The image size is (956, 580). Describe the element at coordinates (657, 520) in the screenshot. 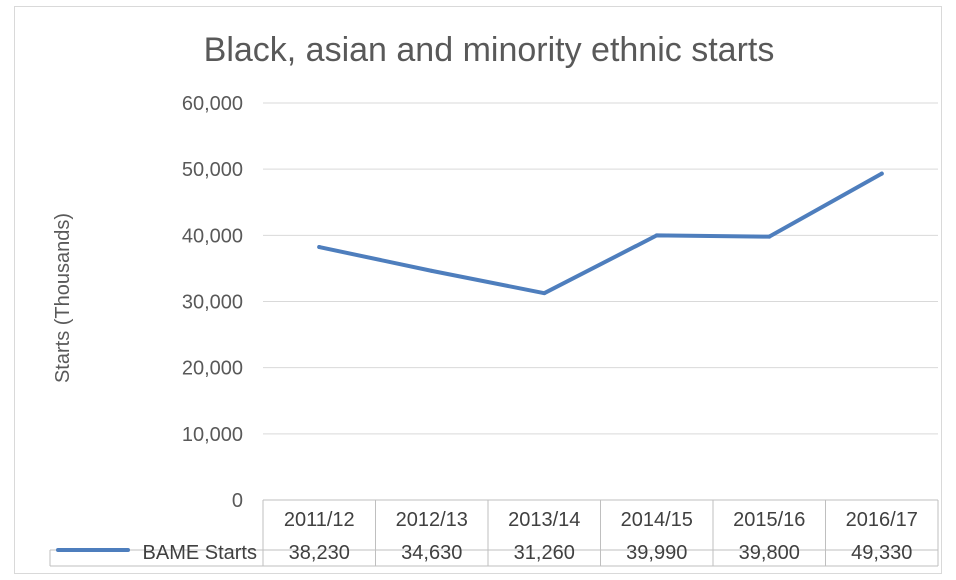

I see `x-category-label: 2014/15` at that location.